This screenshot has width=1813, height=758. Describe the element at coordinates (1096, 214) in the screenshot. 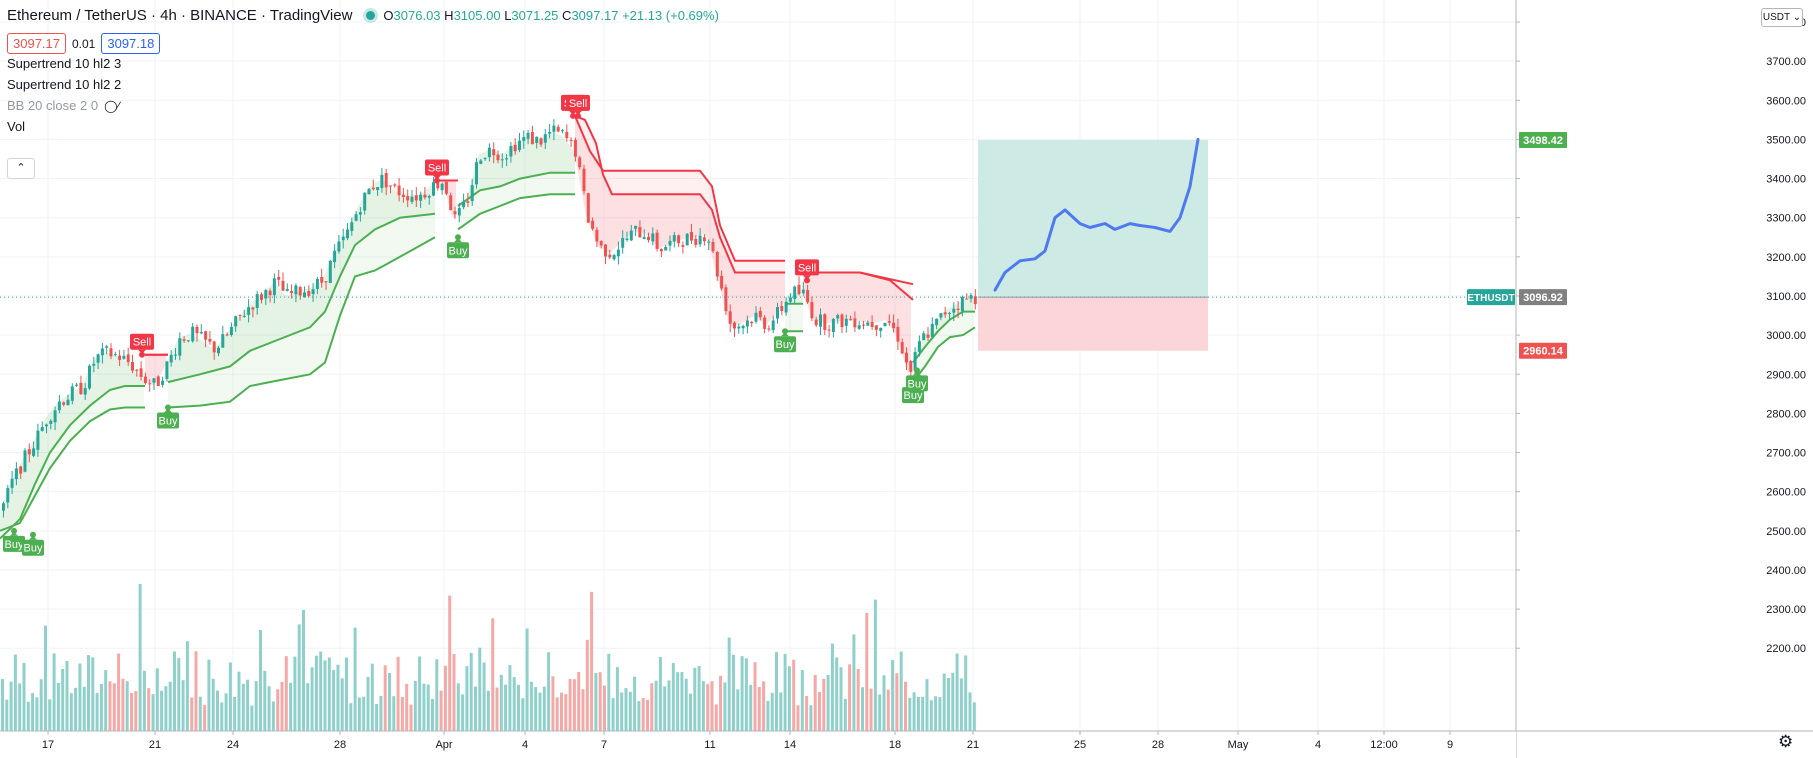

I see `projection-path` at that location.